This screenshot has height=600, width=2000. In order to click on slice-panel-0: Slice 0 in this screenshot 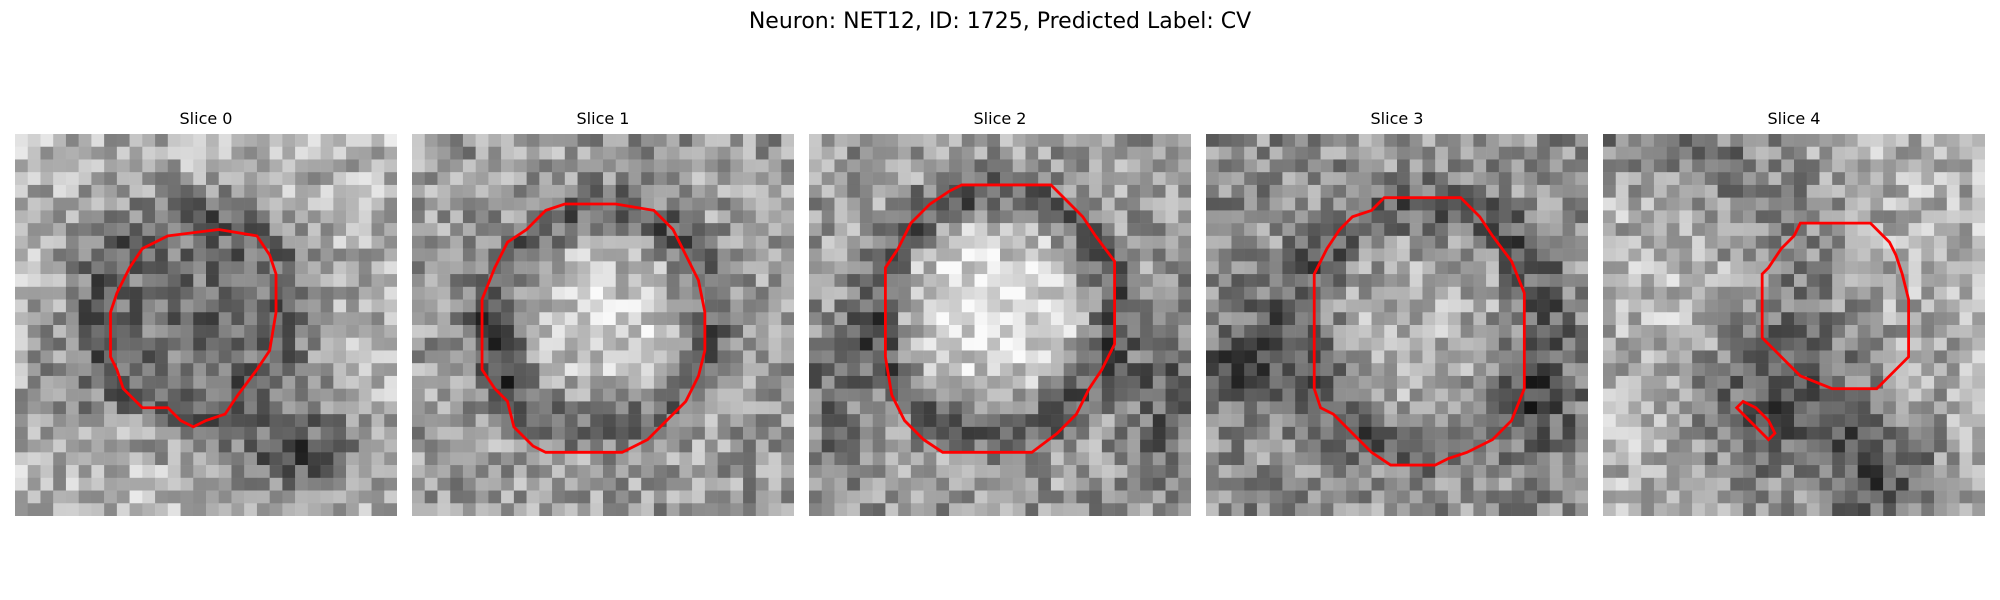, I will do `click(206, 312)`.